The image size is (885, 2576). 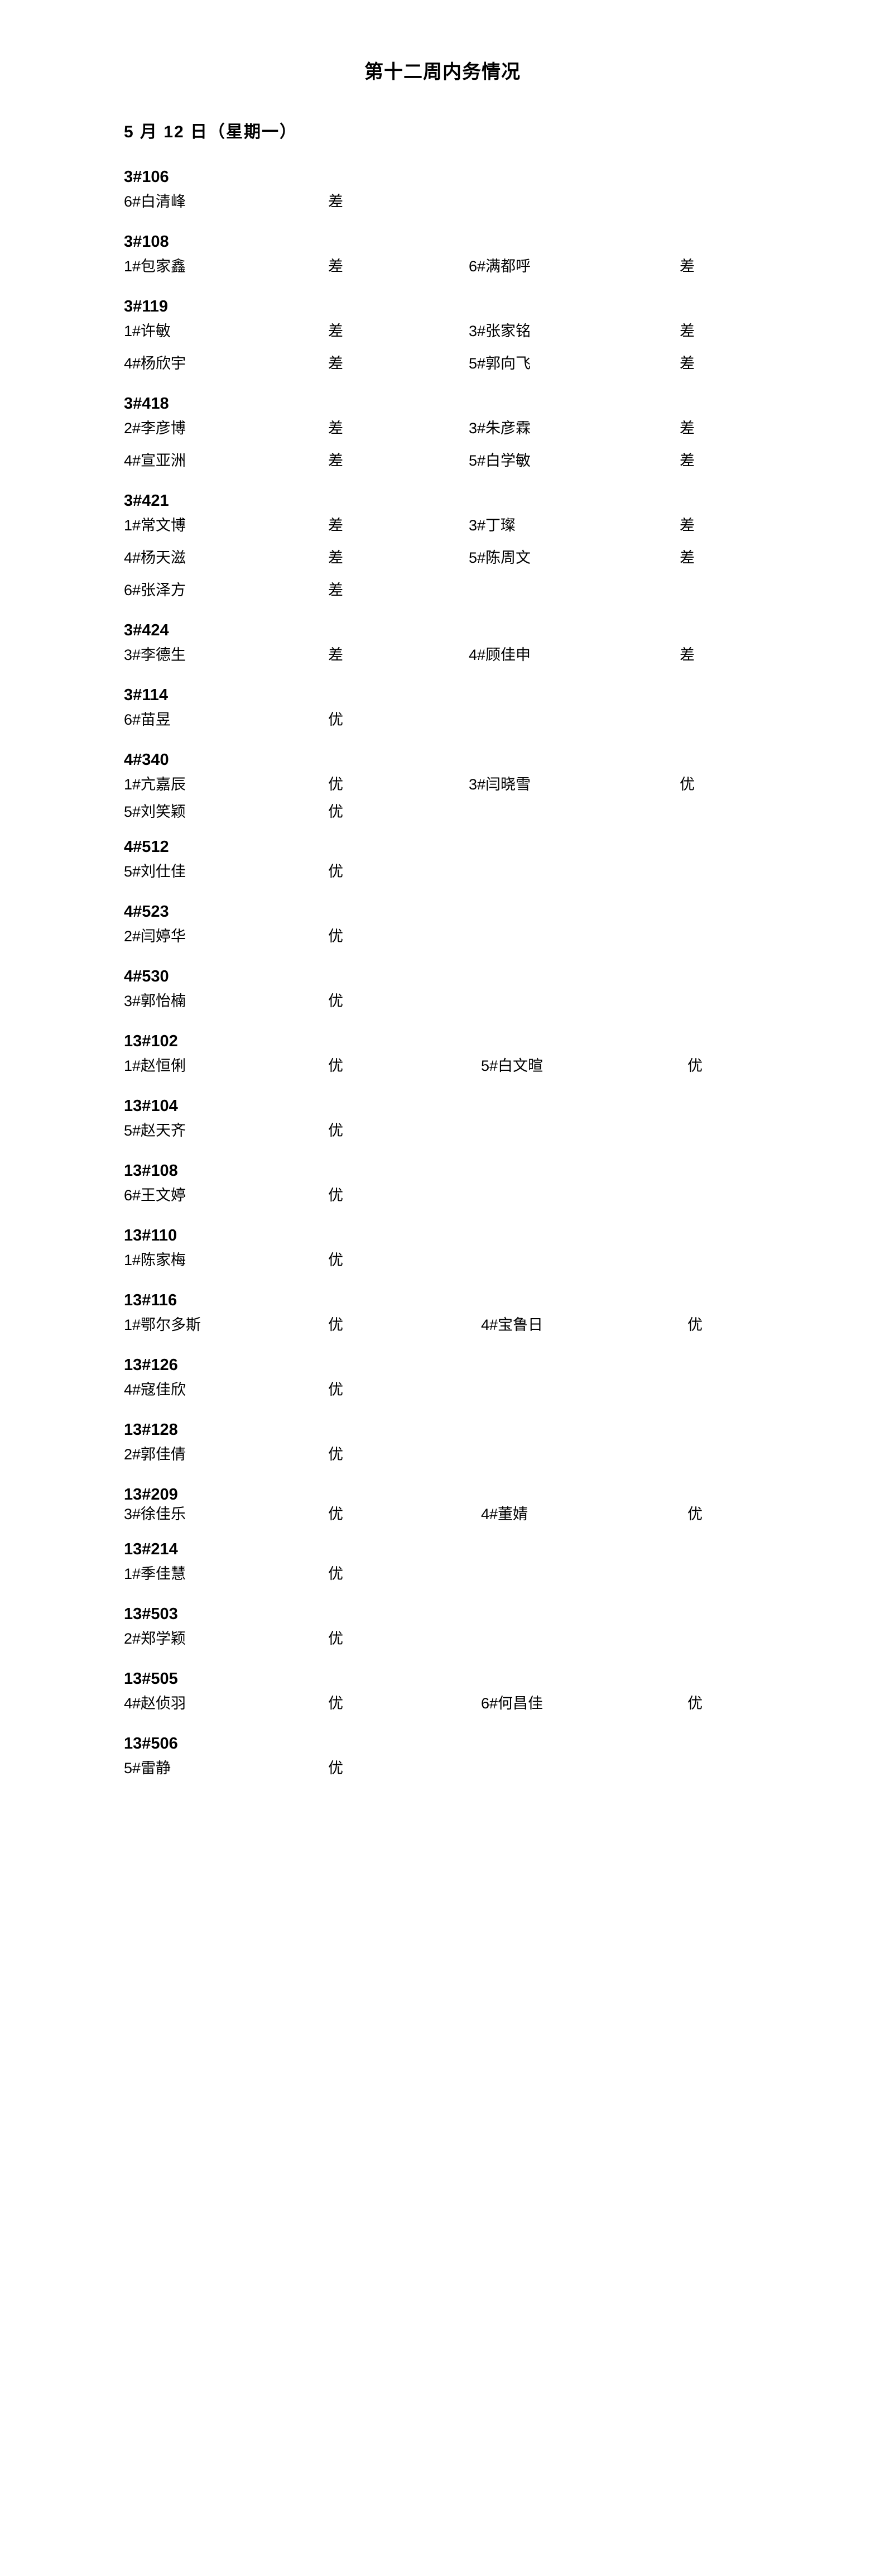 I want to click on student-name-col1: 1#包家鑫, so click(x=155, y=266).